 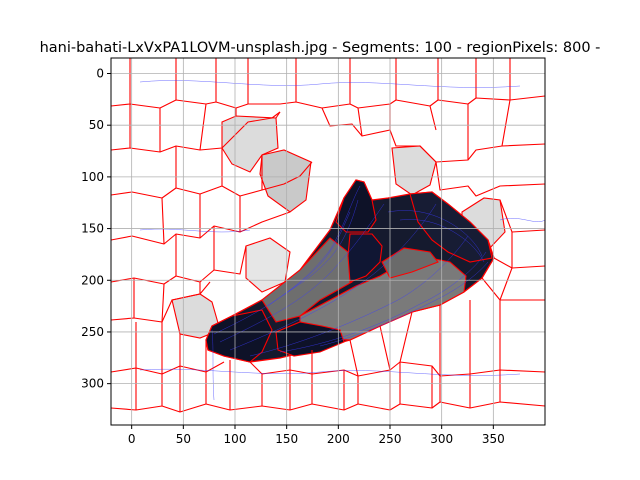 What do you see at coordinates (235, 439) in the screenshot?
I see `x-tick-label: 100` at bounding box center [235, 439].